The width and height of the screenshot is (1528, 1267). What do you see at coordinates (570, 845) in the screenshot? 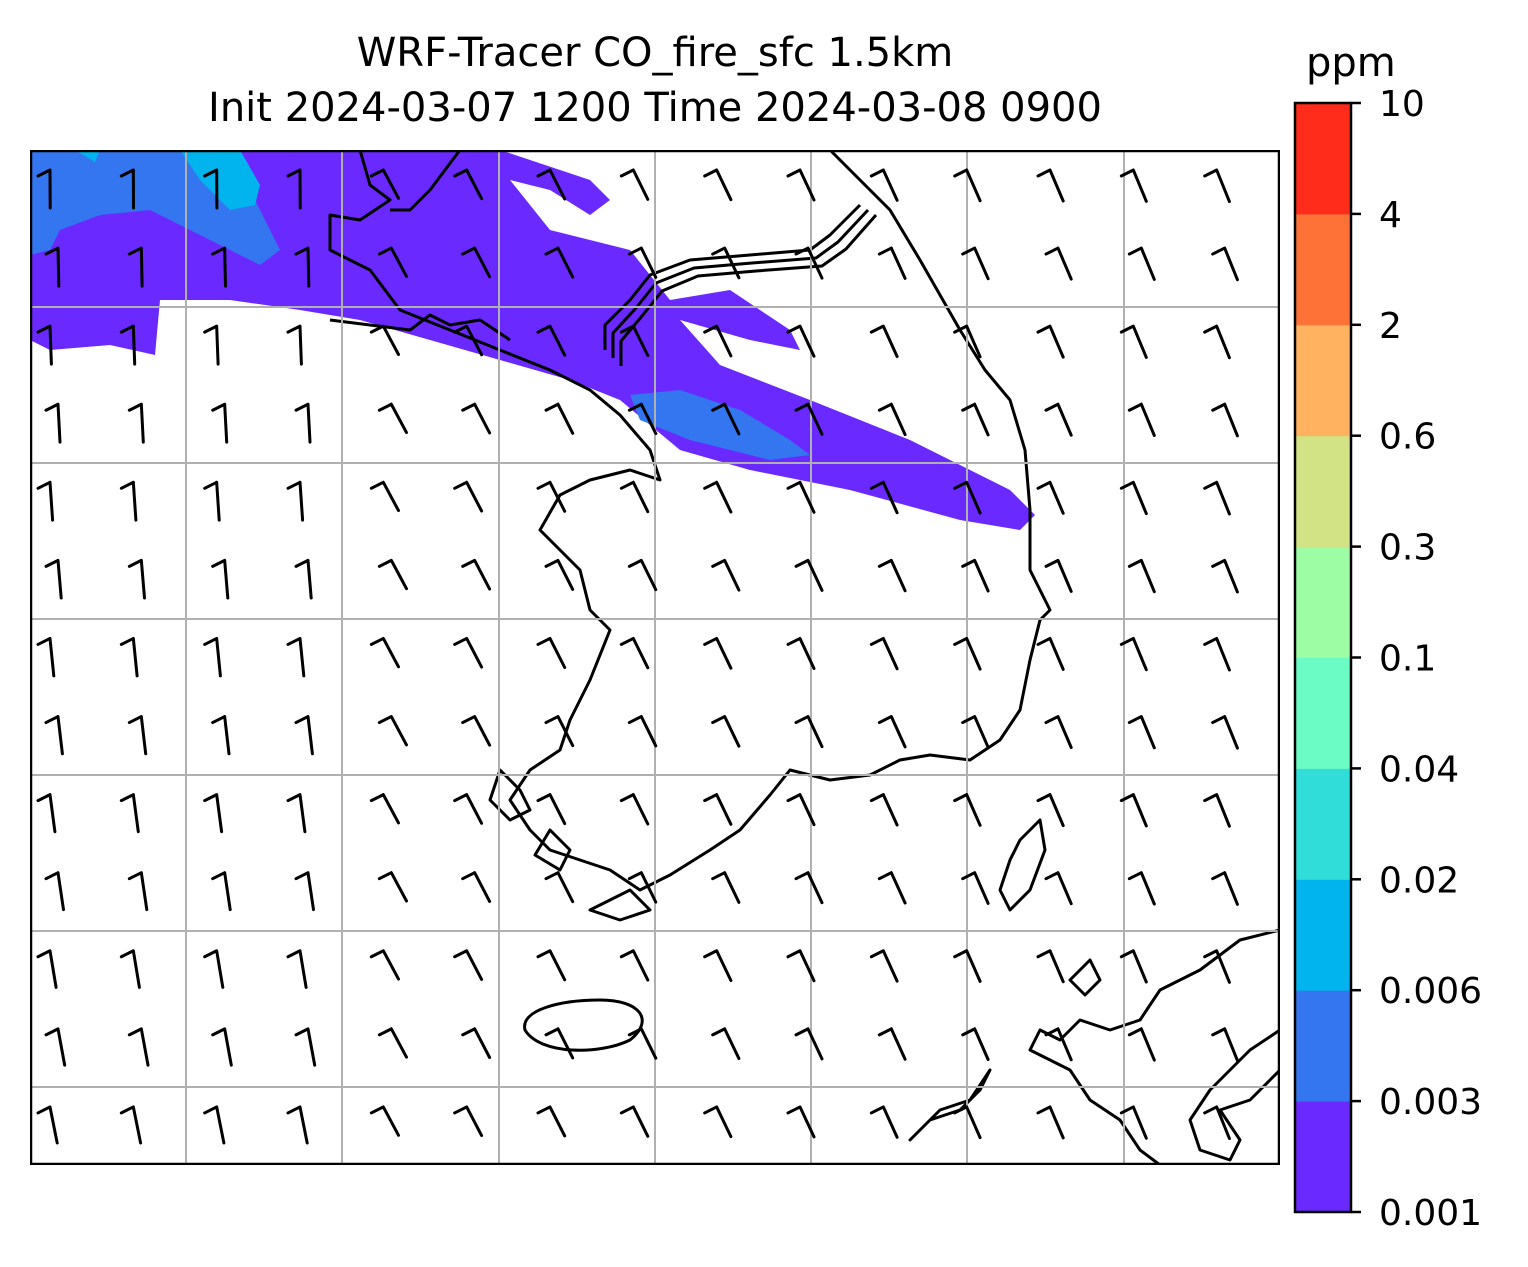
I see `coast-southwest-islands` at bounding box center [570, 845].